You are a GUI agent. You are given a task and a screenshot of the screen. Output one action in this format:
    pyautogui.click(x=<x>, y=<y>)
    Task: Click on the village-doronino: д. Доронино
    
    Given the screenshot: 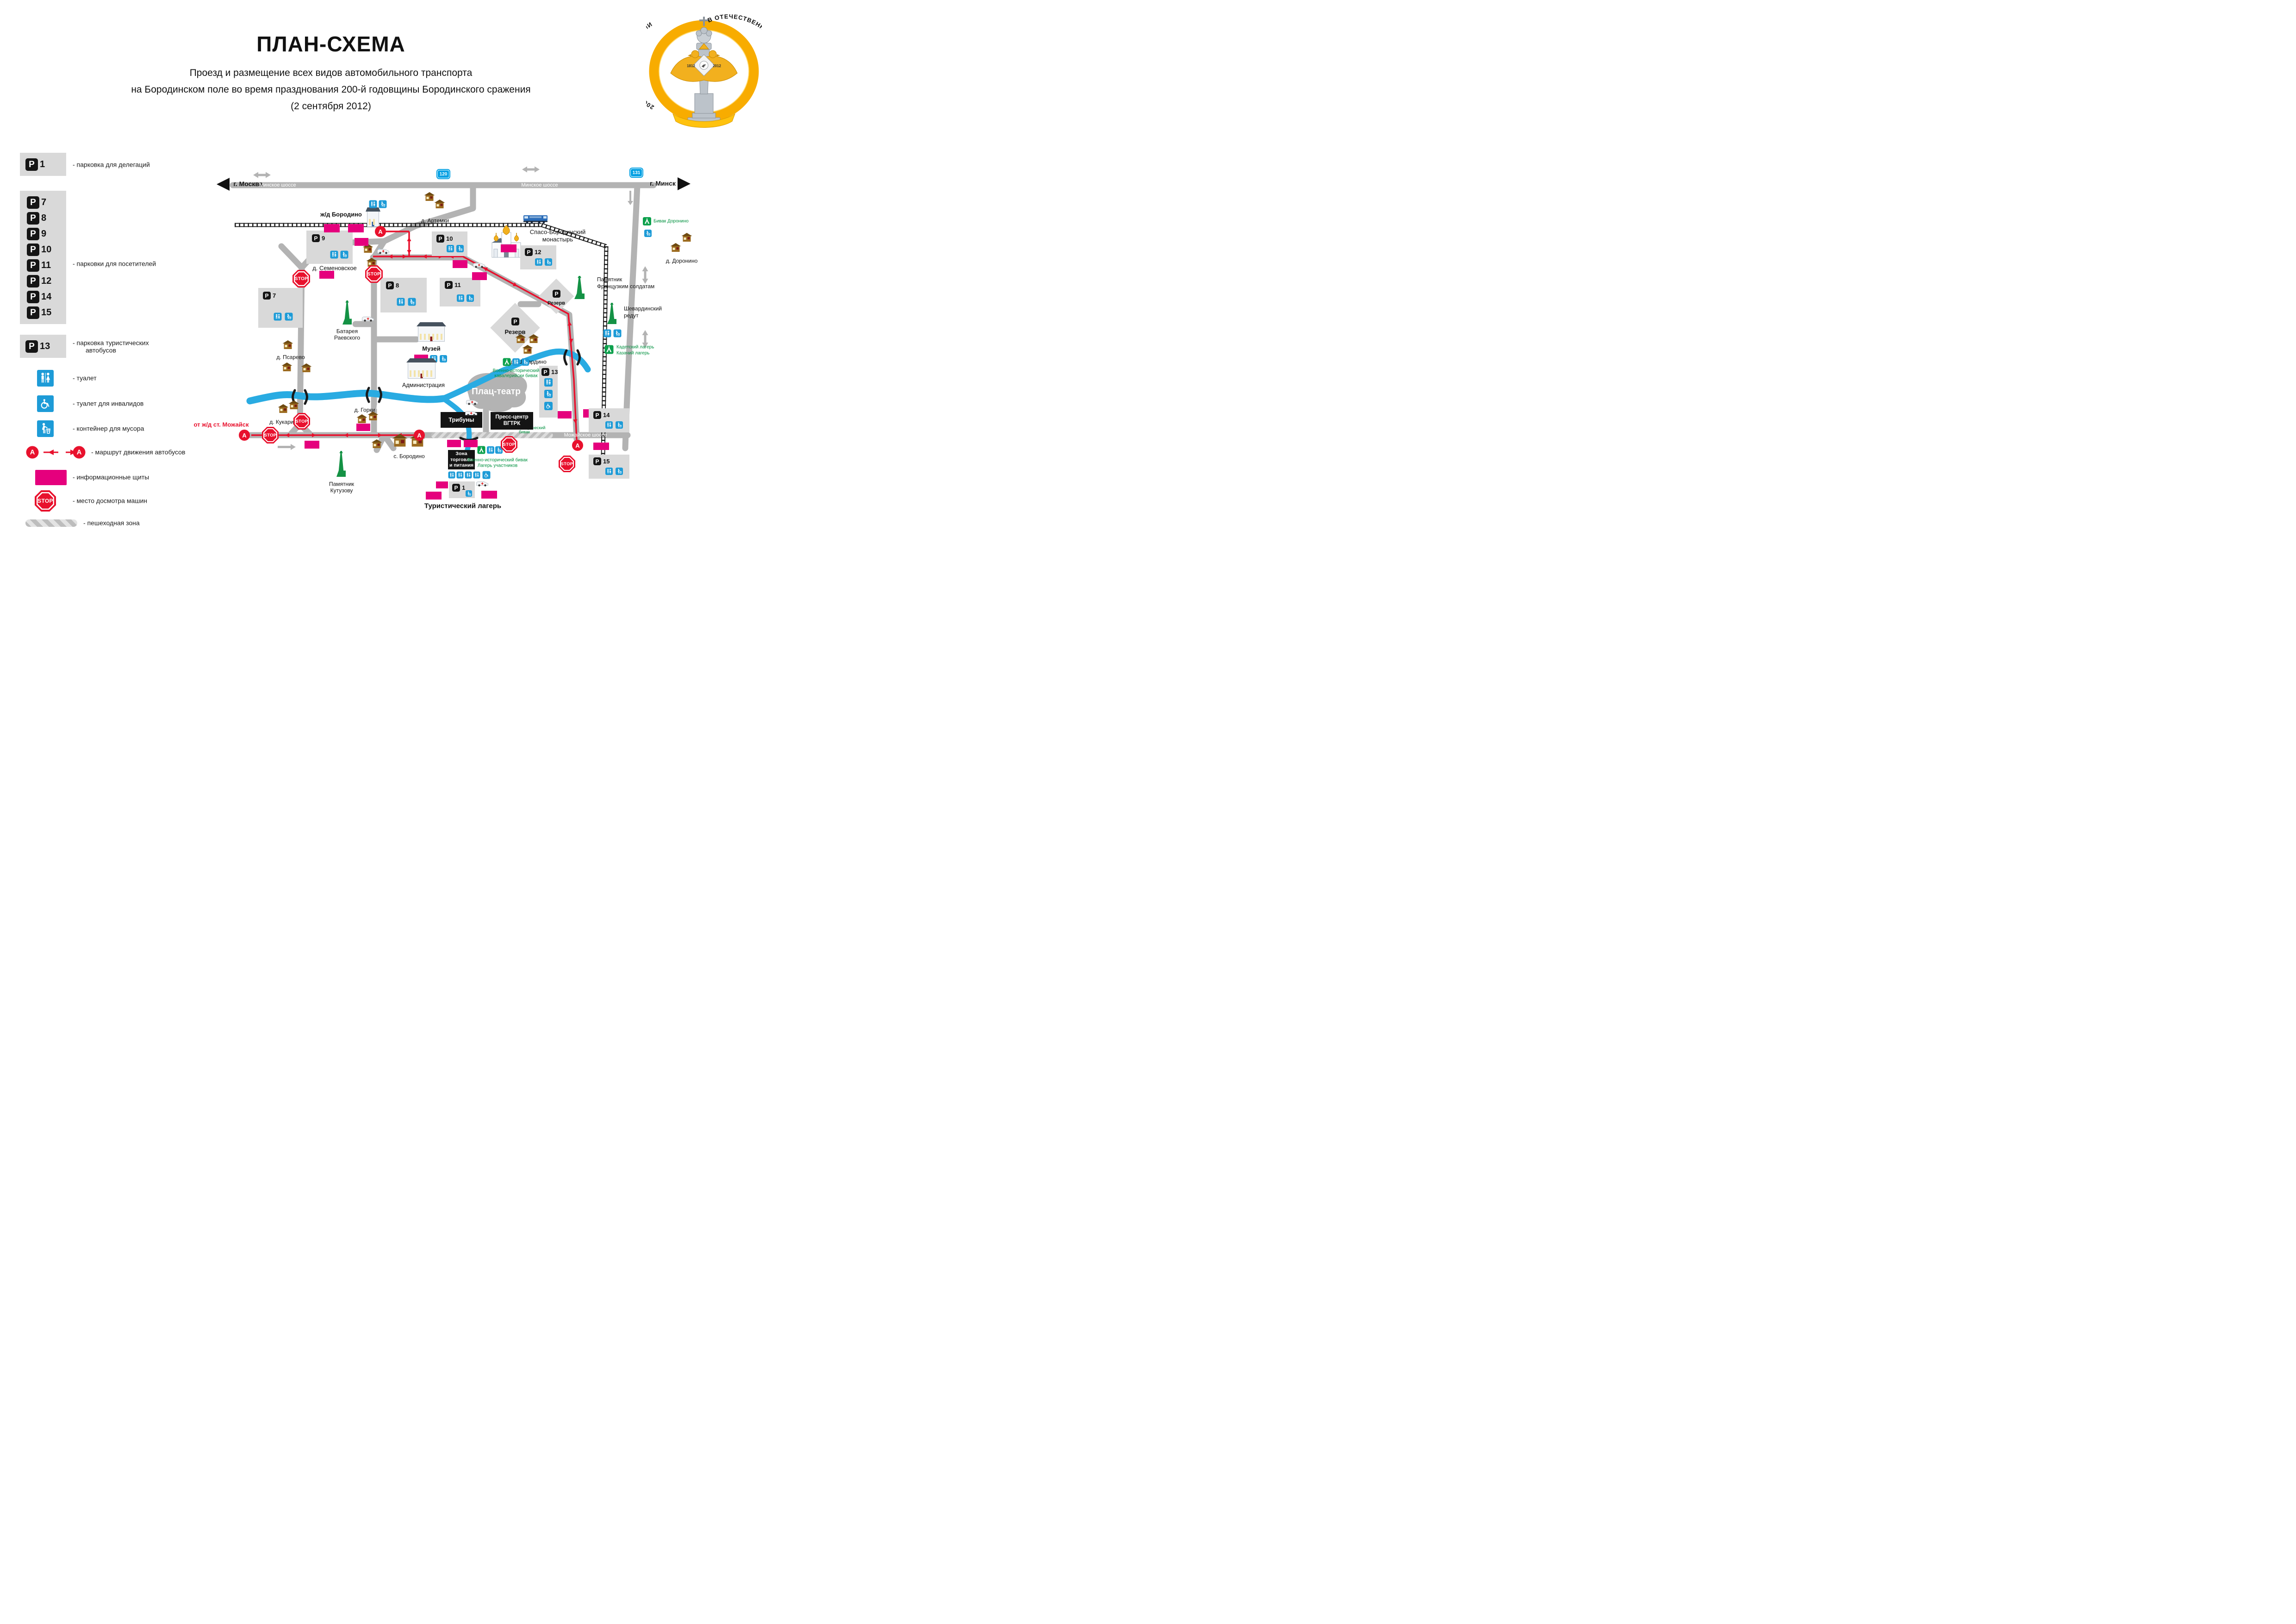 What is the action you would take?
    pyautogui.click(x=682, y=260)
    